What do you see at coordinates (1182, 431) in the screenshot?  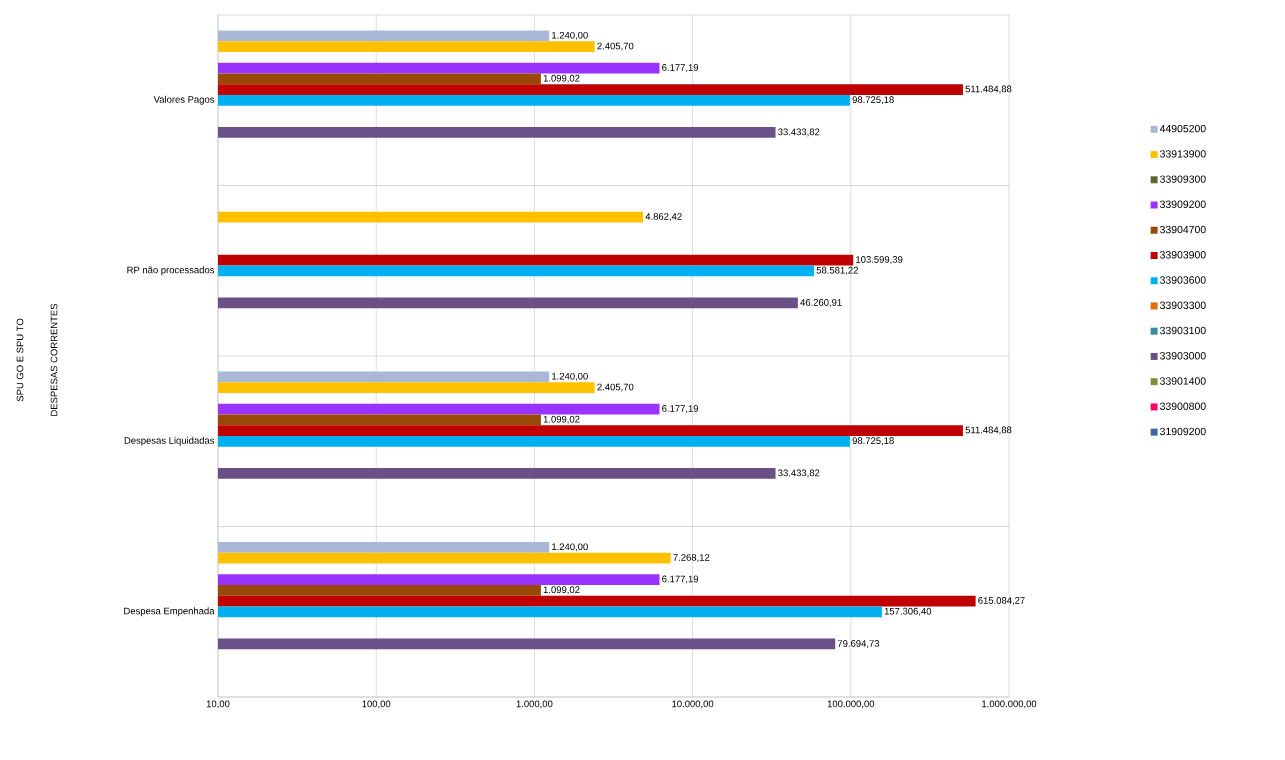 I see `legend-label: 31909200` at bounding box center [1182, 431].